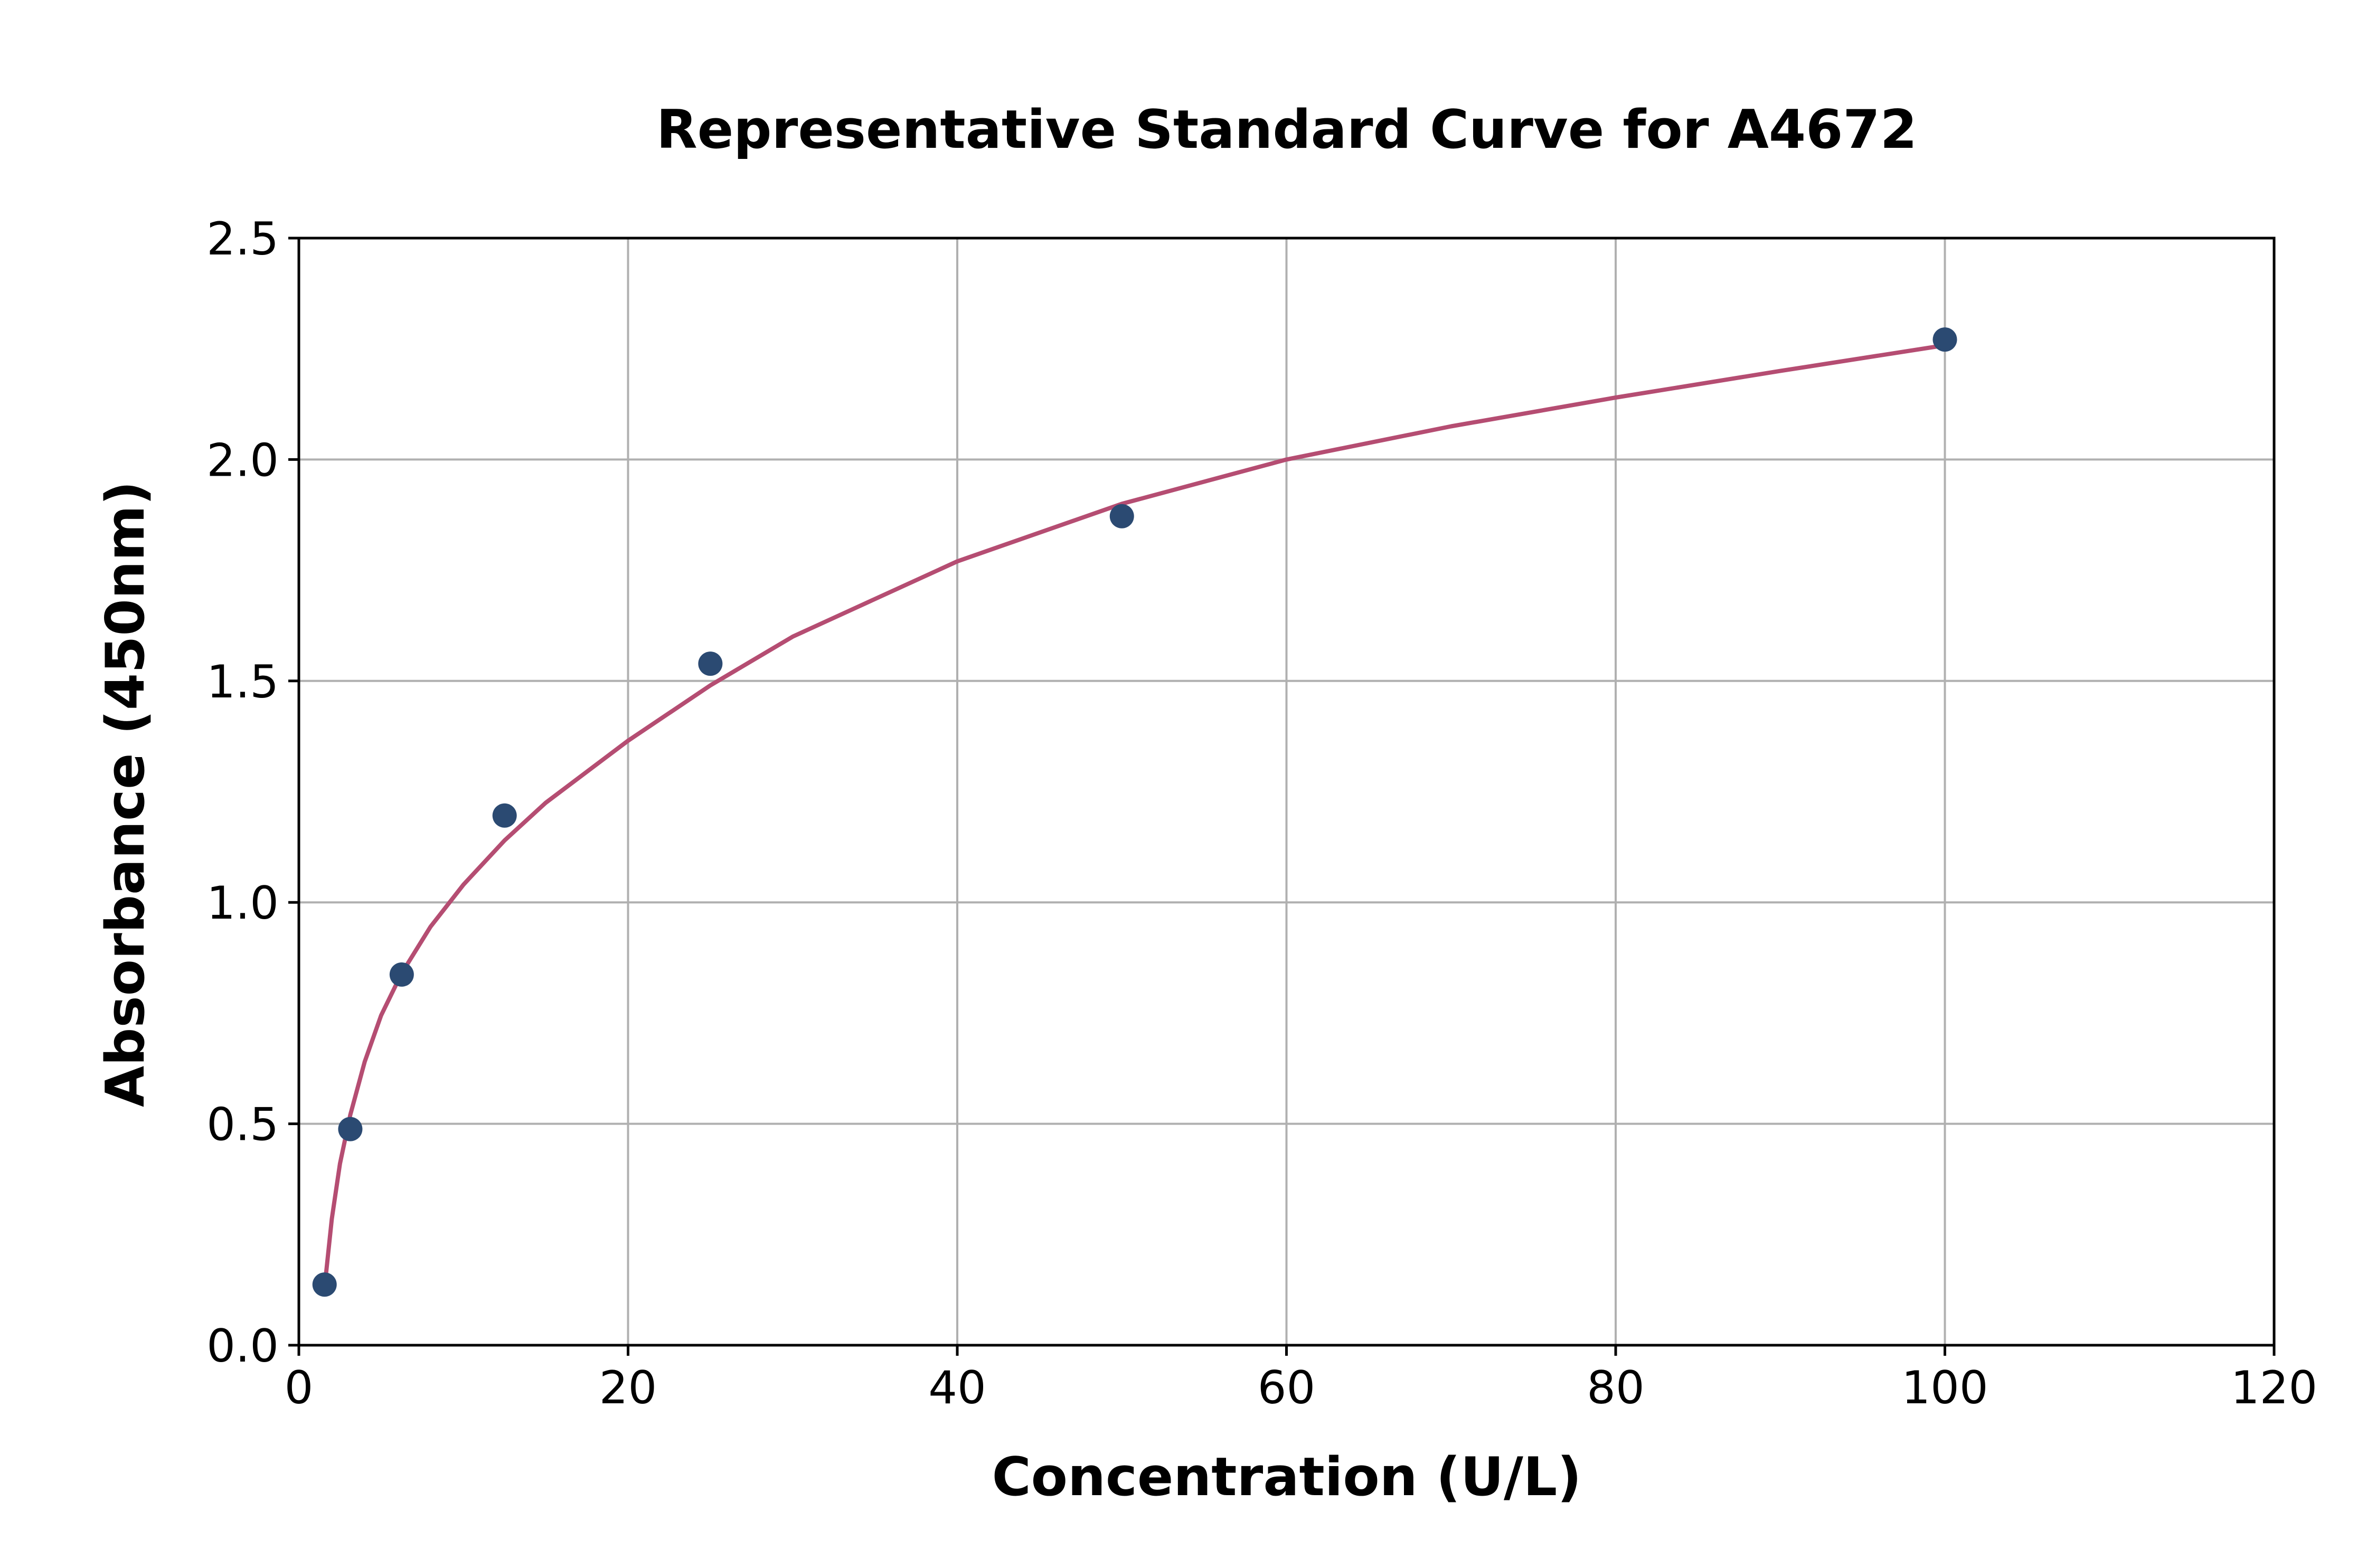  I want to click on y-tick-label-1: 0.5, so click(243, 1125).